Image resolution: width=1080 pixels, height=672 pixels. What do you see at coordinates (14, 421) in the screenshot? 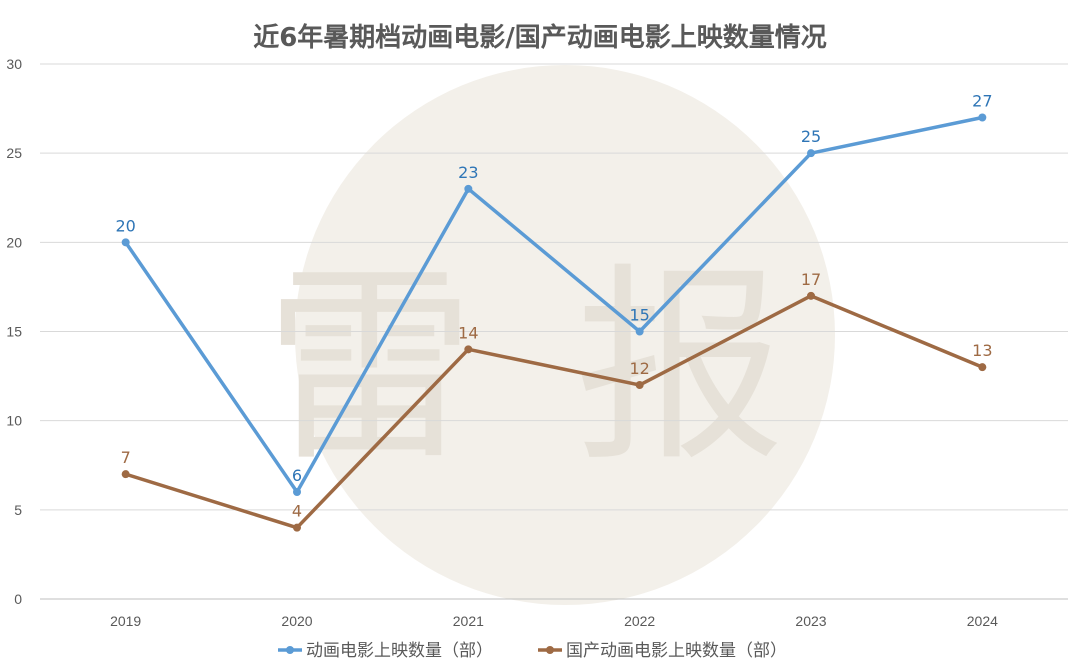
I see `y-tick-label: 10` at bounding box center [14, 421].